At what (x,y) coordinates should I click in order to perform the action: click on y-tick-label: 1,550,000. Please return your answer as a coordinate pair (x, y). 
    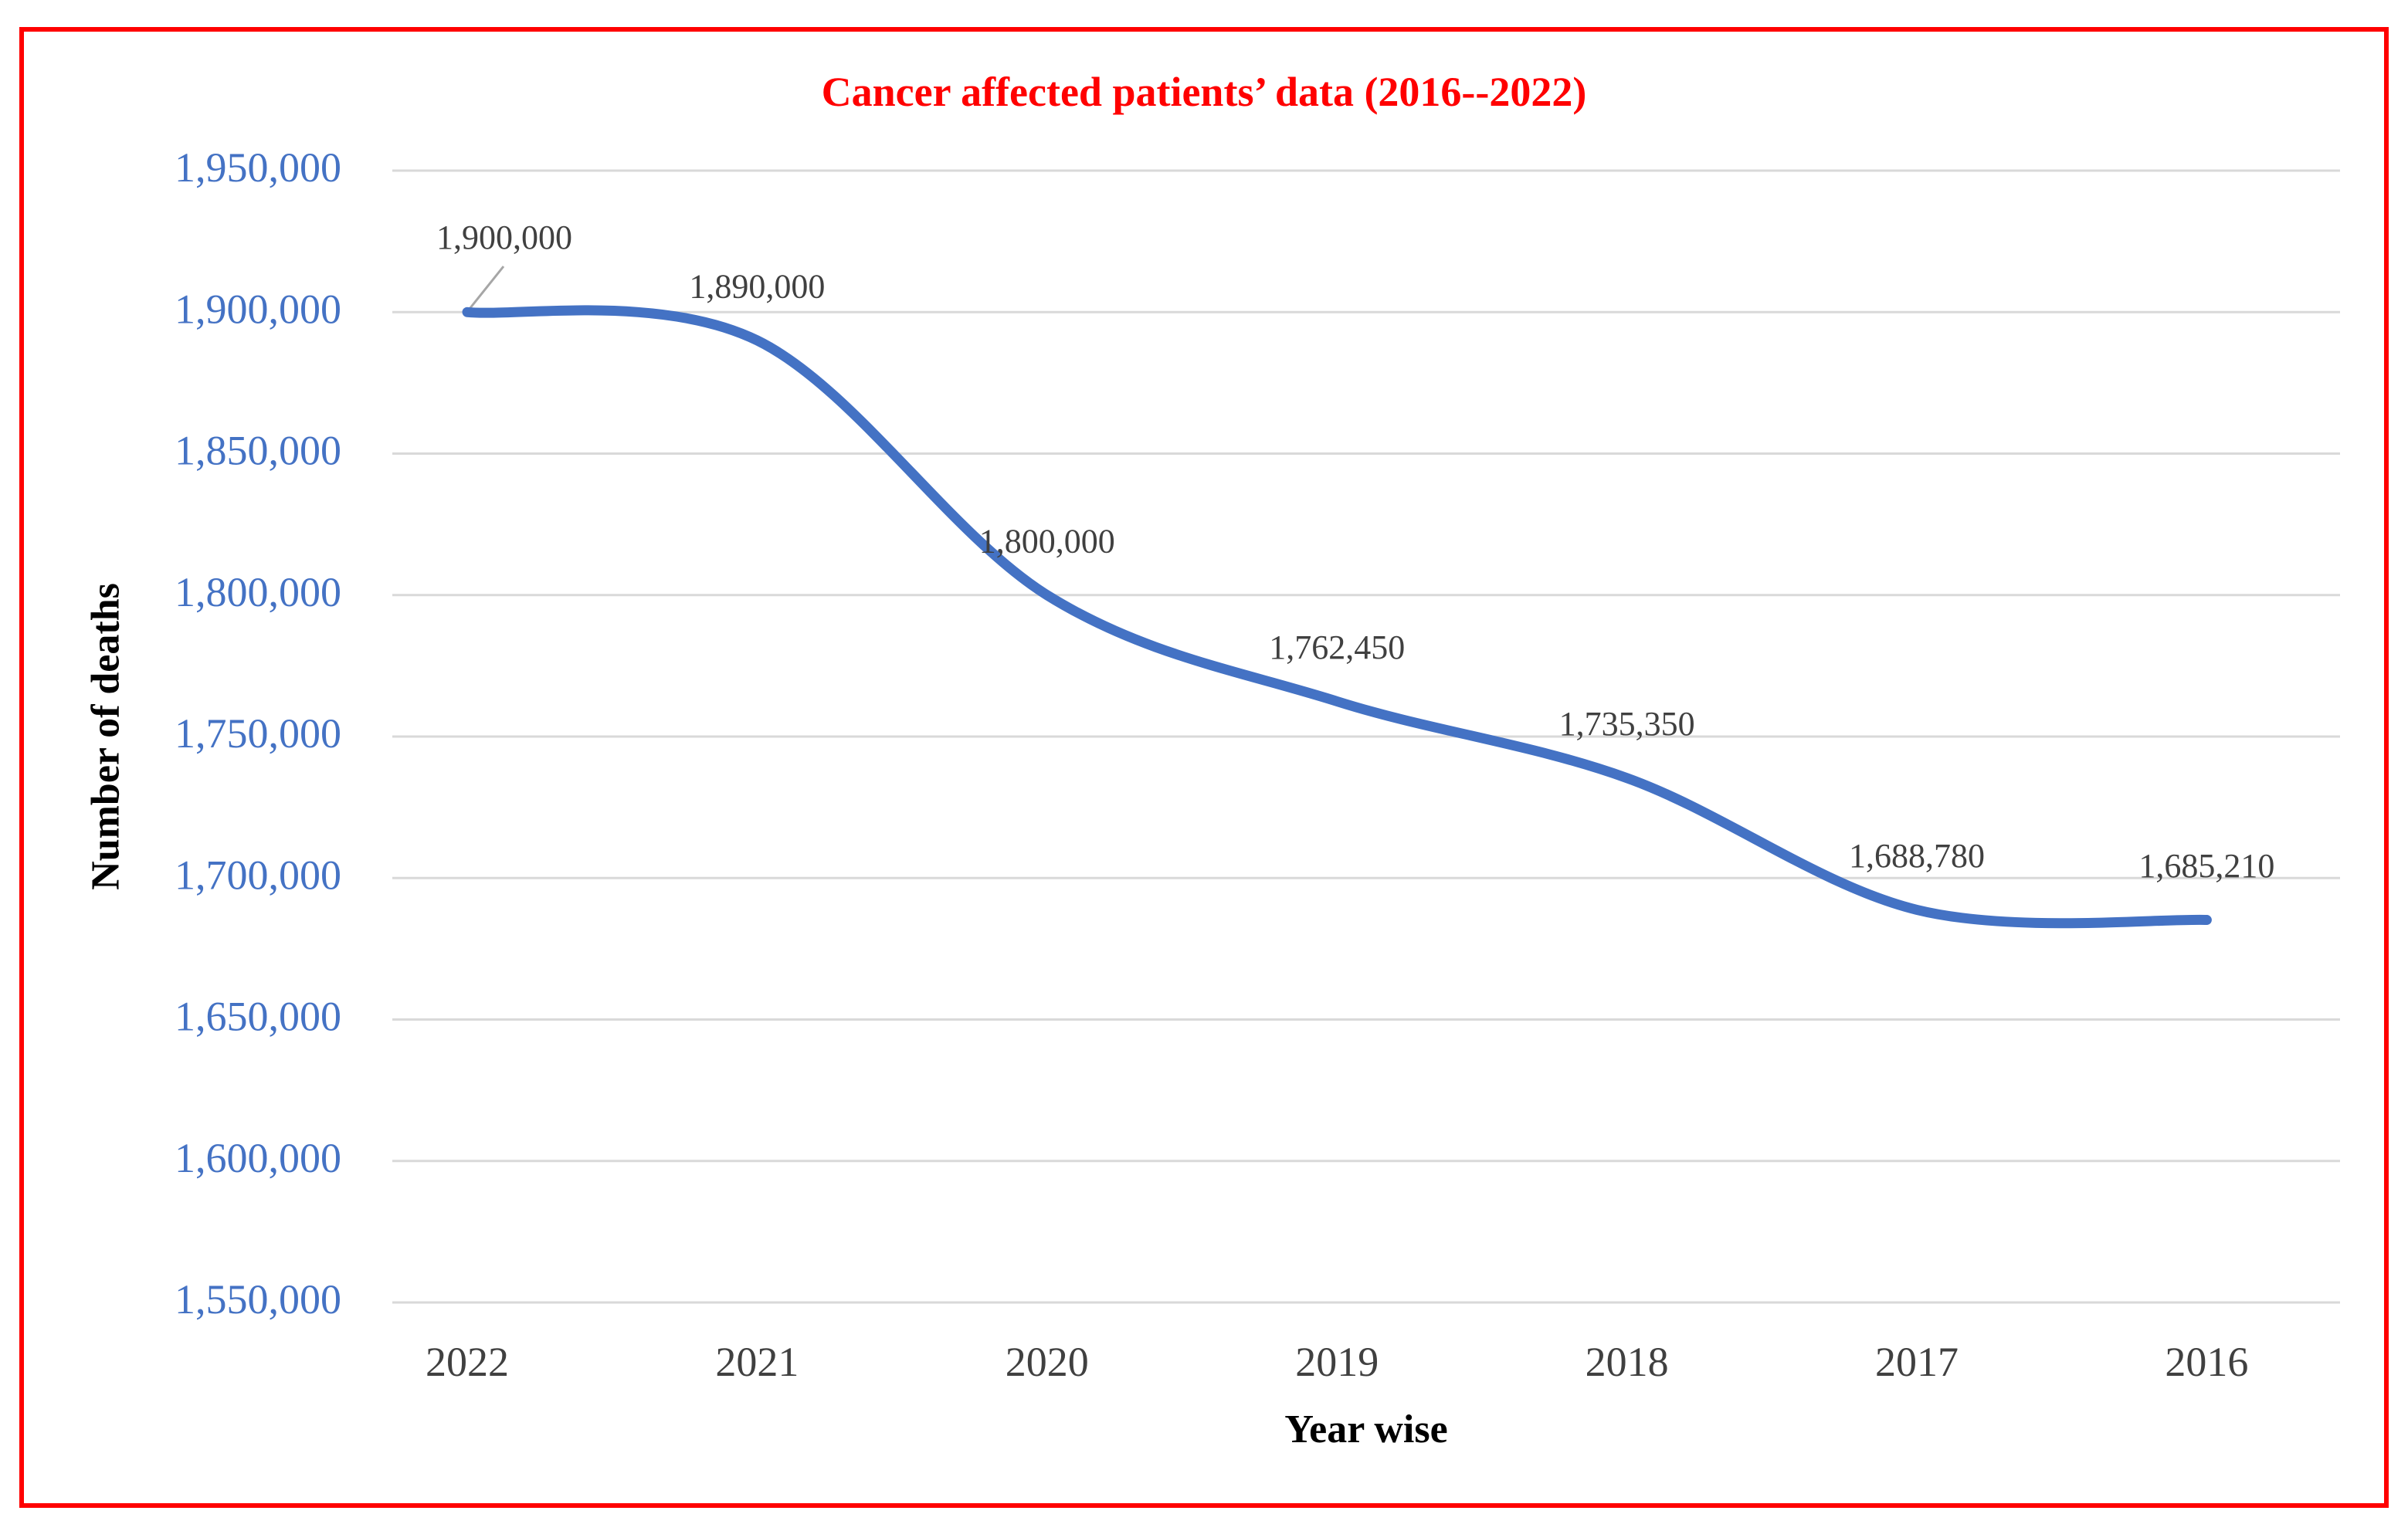
    Looking at the image, I should click on (258, 1299).